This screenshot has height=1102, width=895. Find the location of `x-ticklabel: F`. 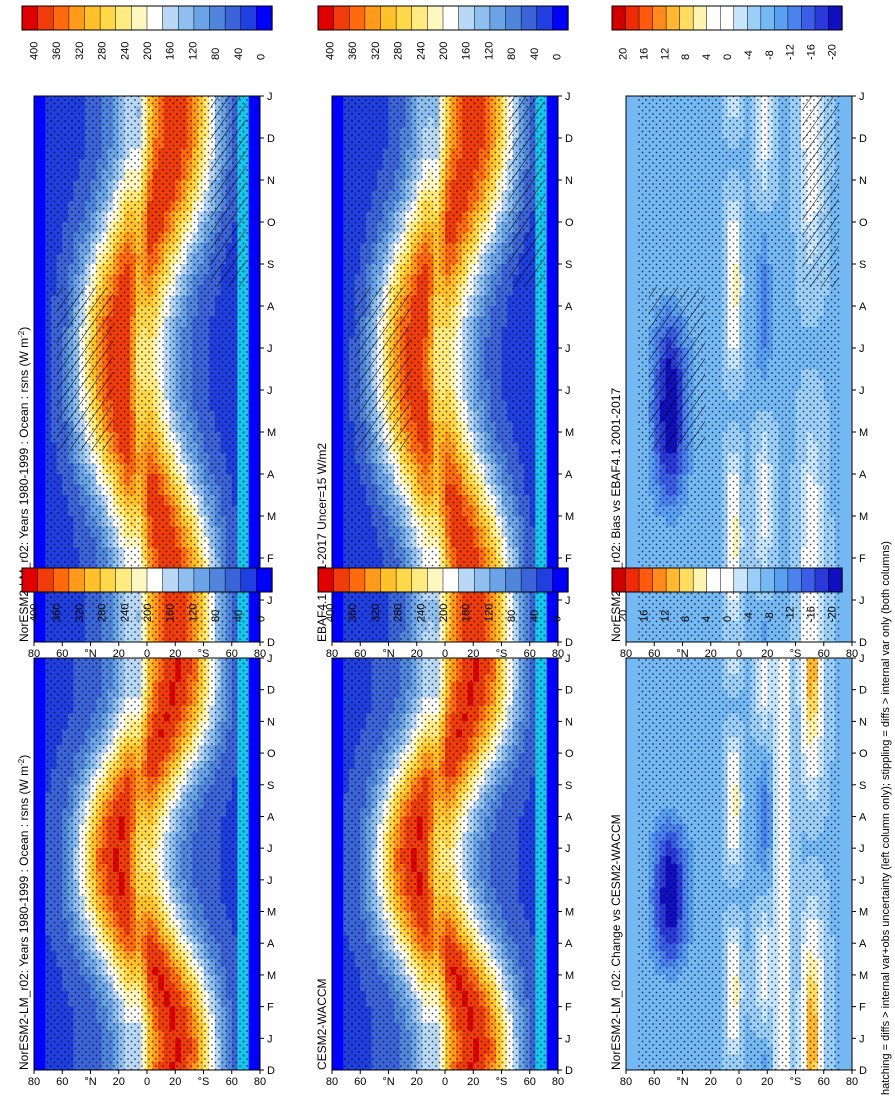

x-ticklabel: F is located at coordinates (270, 1008).